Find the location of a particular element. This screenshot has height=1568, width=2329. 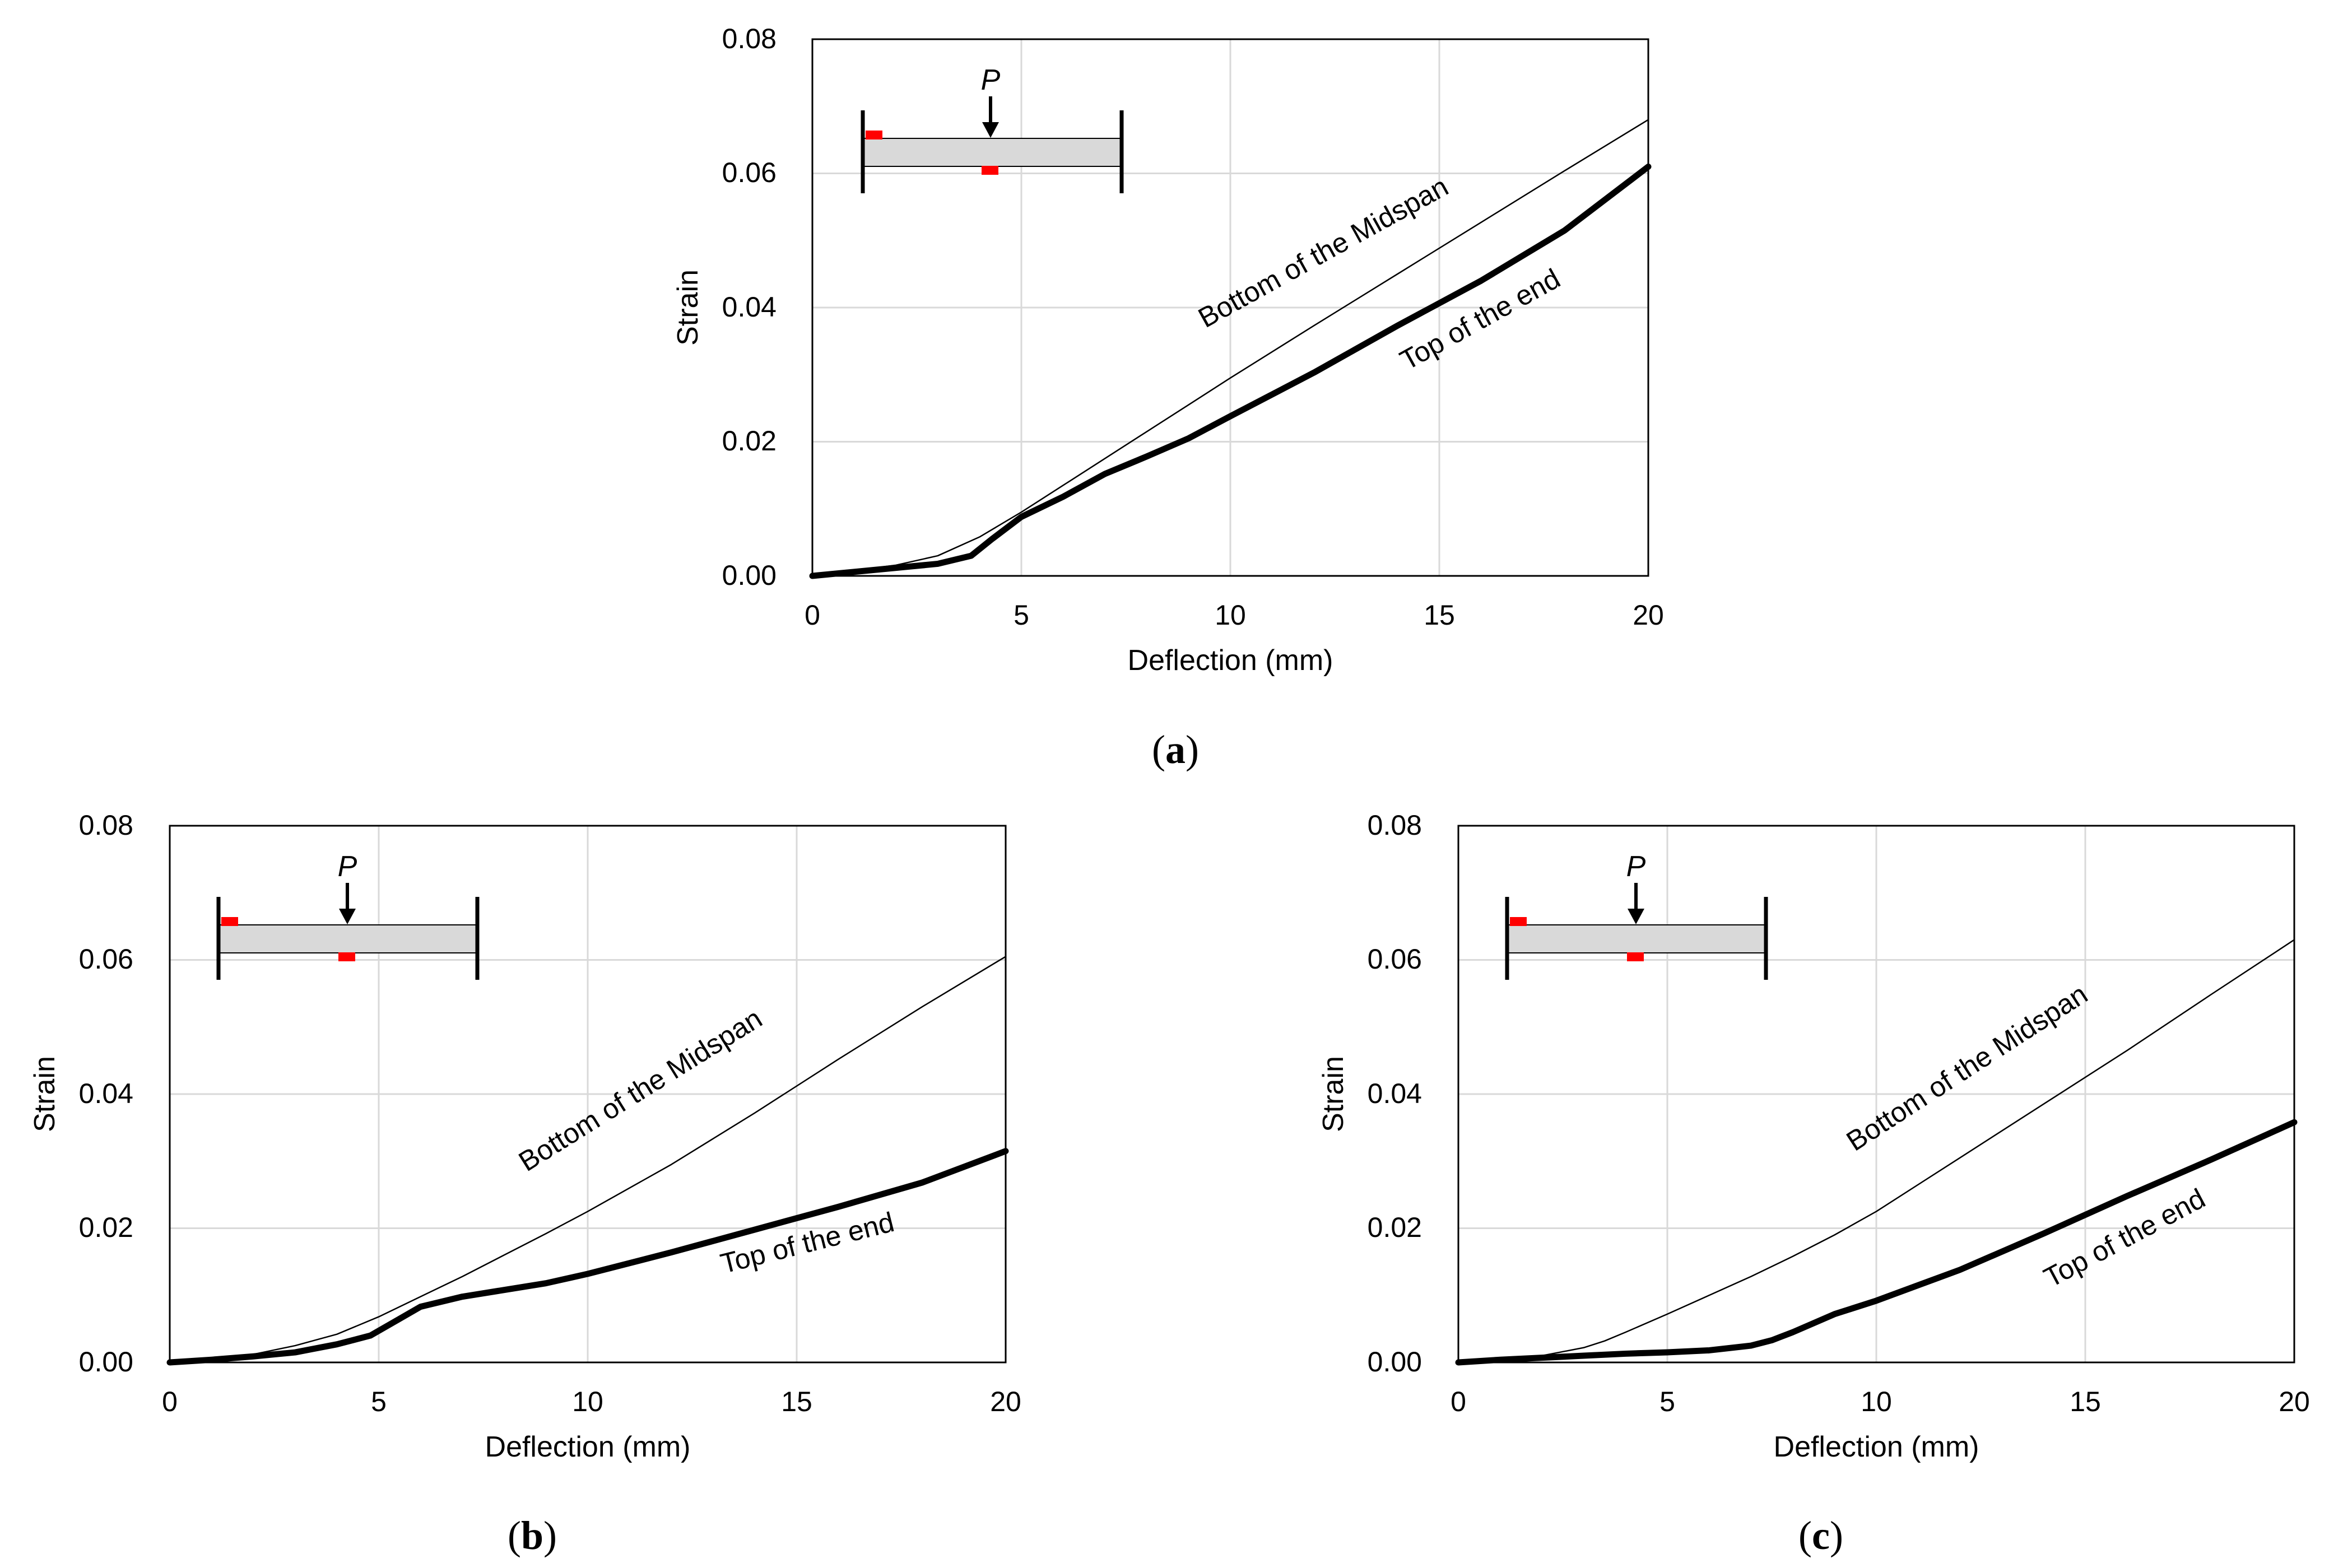

grid-b is located at coordinates (588, 1094).